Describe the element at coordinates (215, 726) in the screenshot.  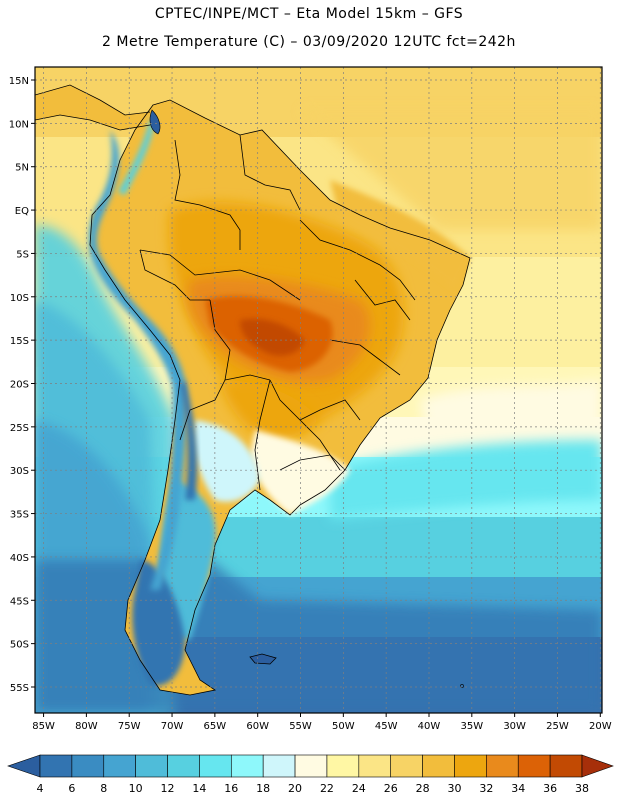
I see `lon-tick-label: 65W` at that location.